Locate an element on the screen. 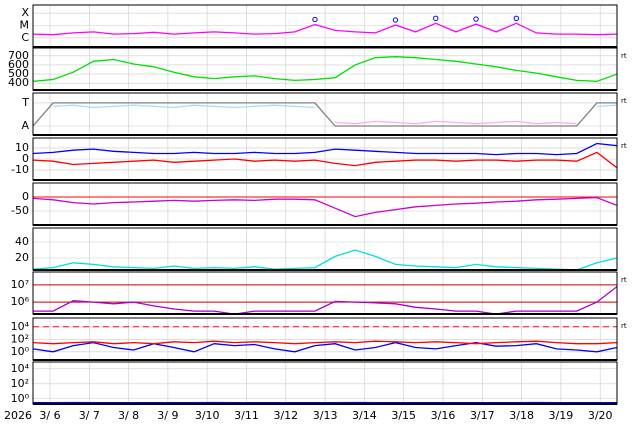 The height and width of the screenshot is (424, 634). x-tick-label: 3/20 is located at coordinates (600, 415).